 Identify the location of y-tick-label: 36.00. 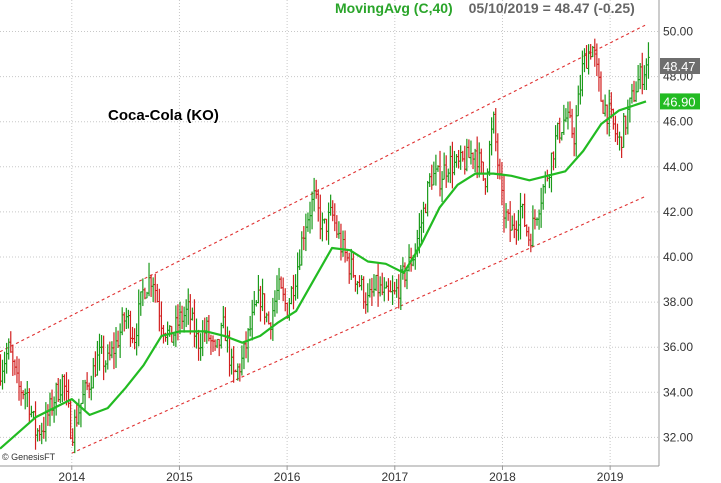
(678, 347).